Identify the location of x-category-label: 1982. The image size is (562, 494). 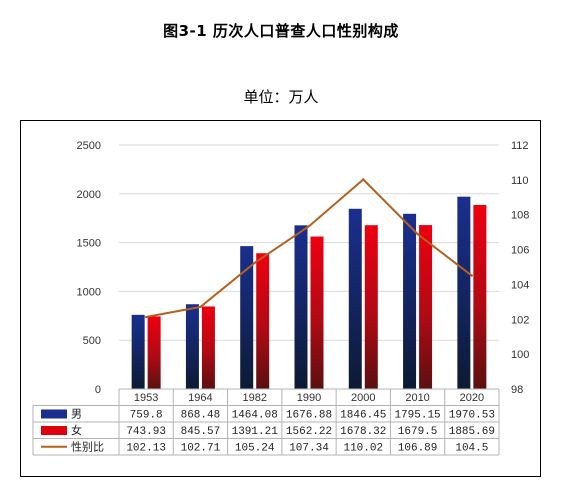
(254, 398).